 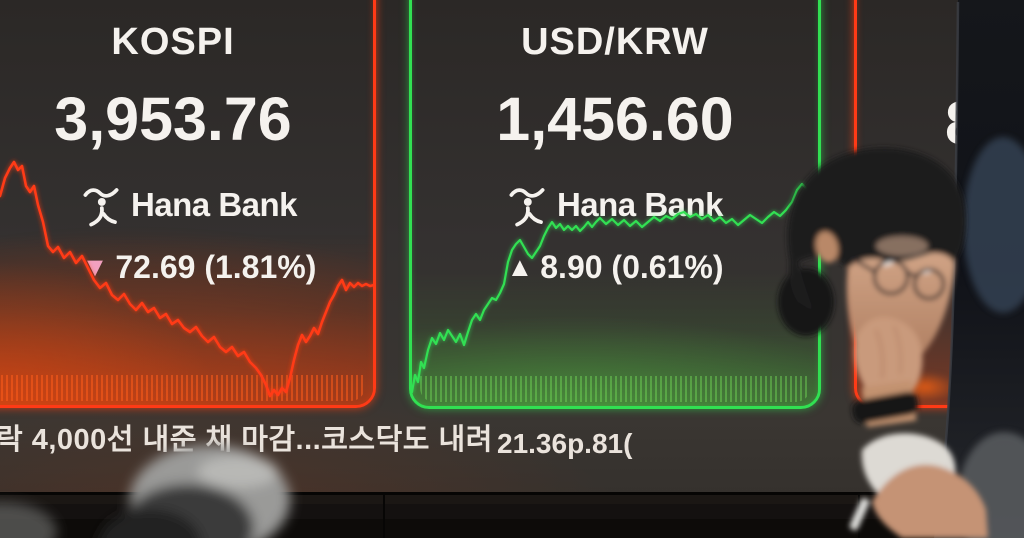 What do you see at coordinates (512, 515) in the screenshot?
I see `display-bottom-bezel` at bounding box center [512, 515].